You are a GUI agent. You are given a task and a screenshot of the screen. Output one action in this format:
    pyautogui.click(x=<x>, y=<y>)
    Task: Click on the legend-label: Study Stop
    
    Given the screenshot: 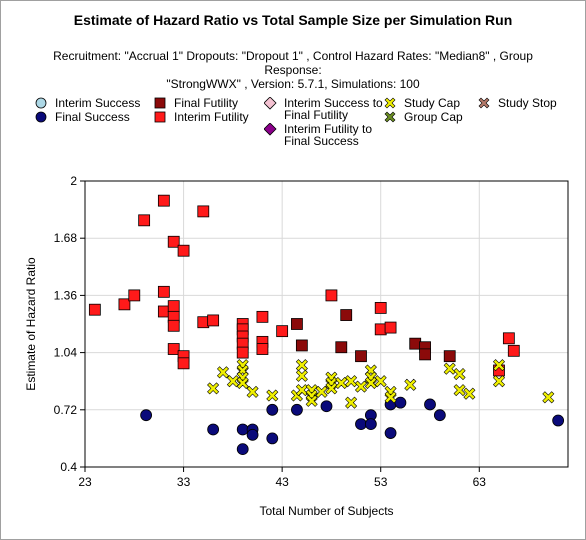 What is the action you would take?
    pyautogui.click(x=527, y=103)
    